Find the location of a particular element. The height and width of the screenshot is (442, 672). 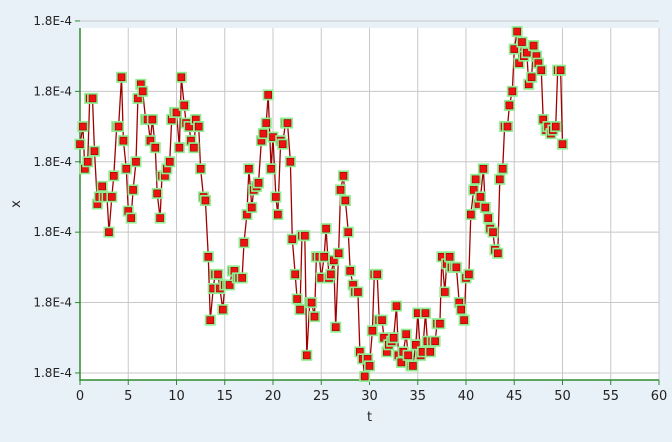

x-tick-label: 35 is located at coordinates (417, 396).